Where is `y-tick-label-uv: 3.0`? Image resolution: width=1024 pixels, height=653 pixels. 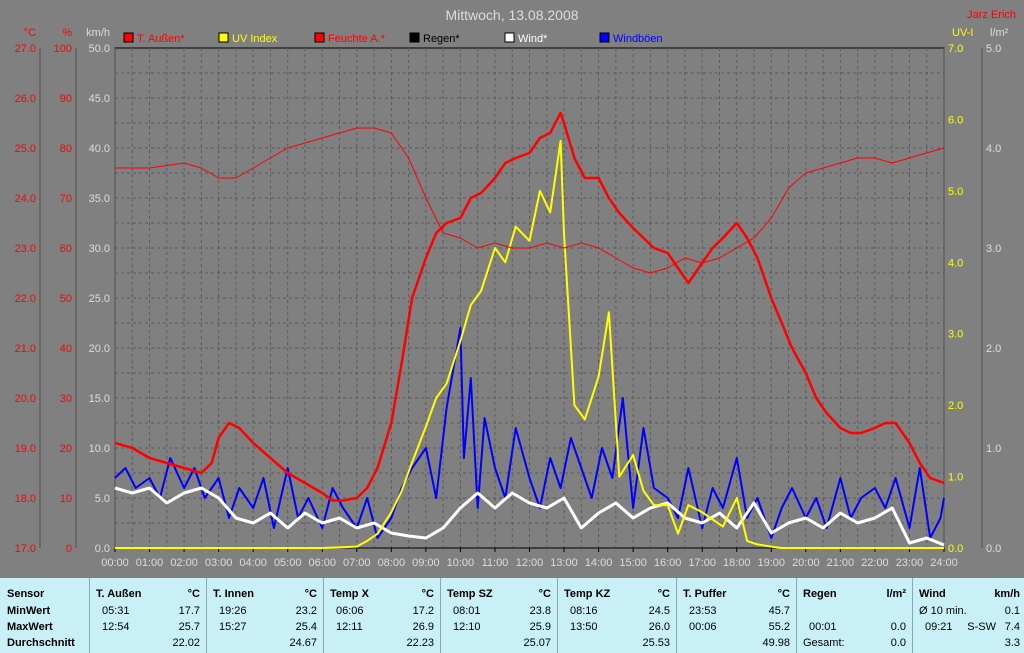 y-tick-label-uv: 3.0 is located at coordinates (955, 335).